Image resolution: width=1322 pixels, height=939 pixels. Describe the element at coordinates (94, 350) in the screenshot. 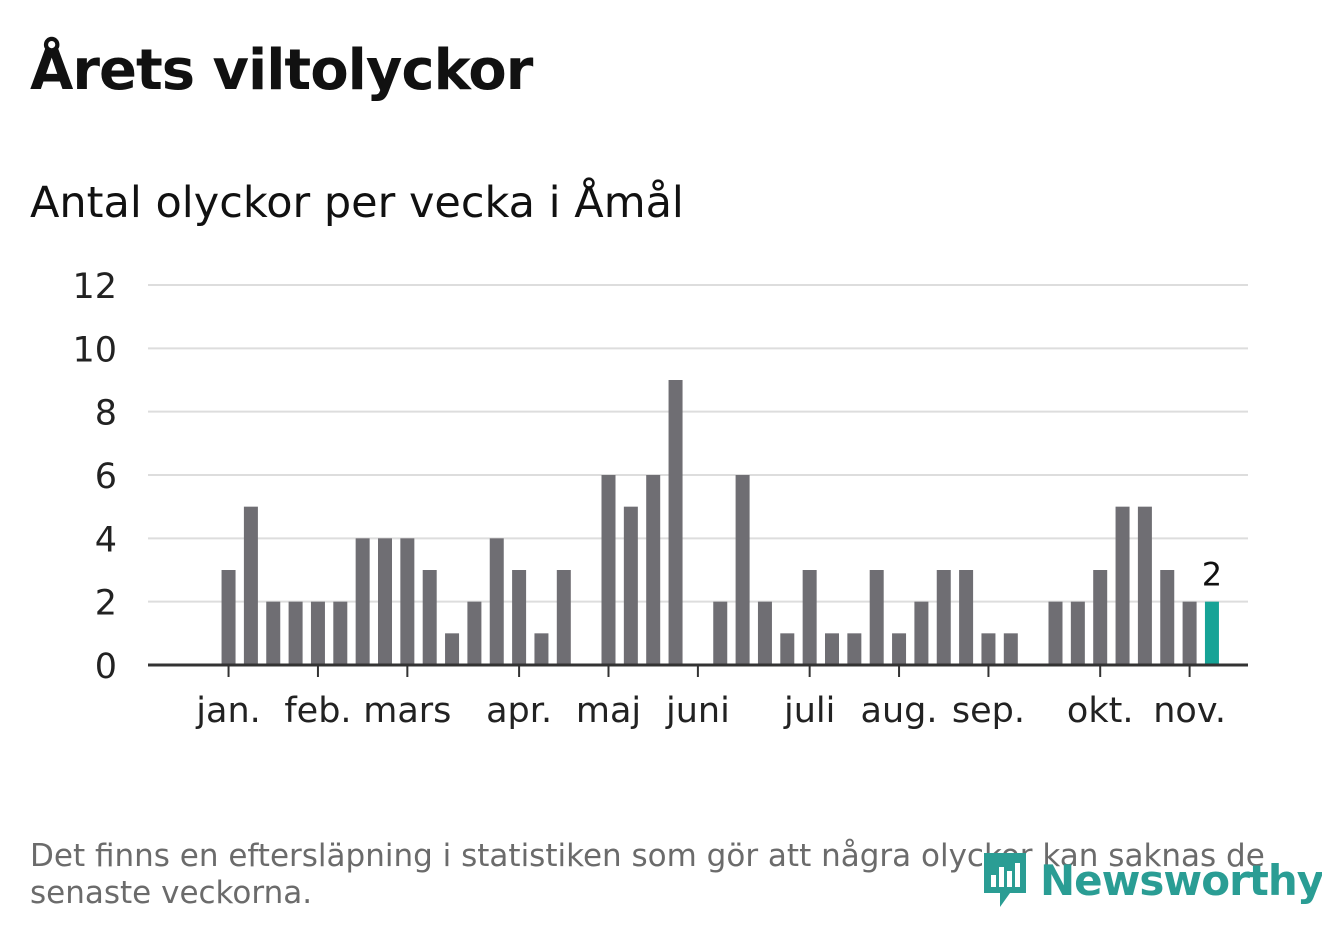

I see `y-tick-label-10: 10` at that location.